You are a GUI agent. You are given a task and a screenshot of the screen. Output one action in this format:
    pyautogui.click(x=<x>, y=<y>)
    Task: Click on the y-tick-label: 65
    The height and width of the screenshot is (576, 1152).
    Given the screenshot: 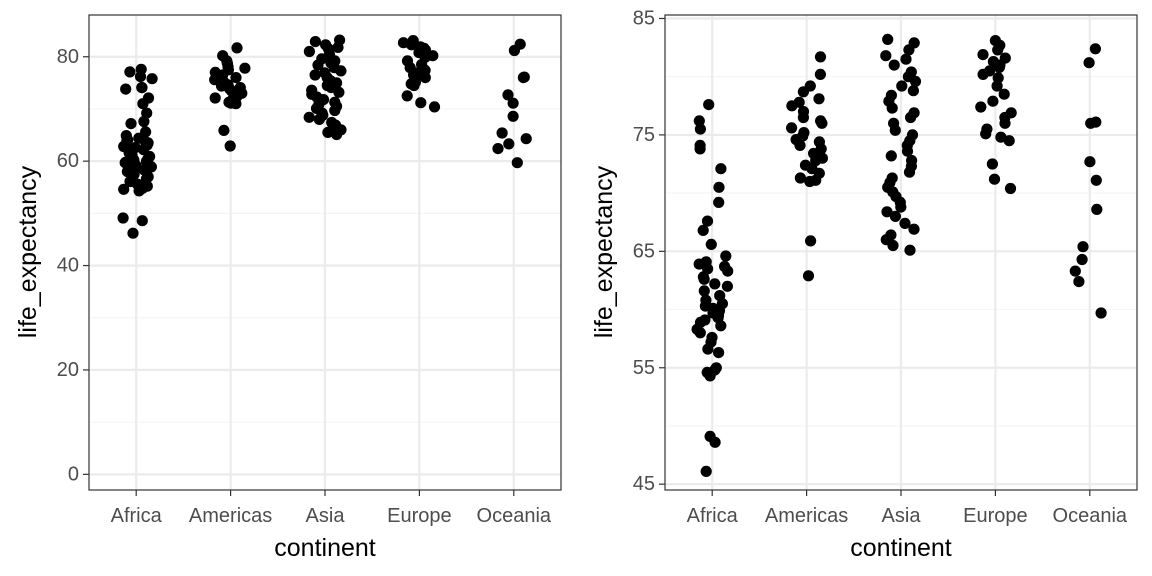 What is the action you would take?
    pyautogui.click(x=644, y=251)
    